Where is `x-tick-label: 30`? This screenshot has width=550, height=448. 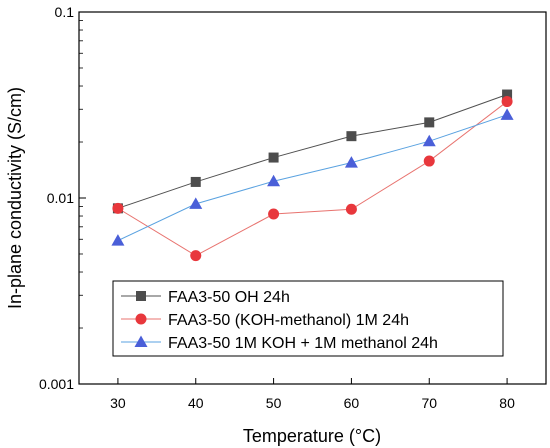
x-tick-label: 30 is located at coordinates (118, 403).